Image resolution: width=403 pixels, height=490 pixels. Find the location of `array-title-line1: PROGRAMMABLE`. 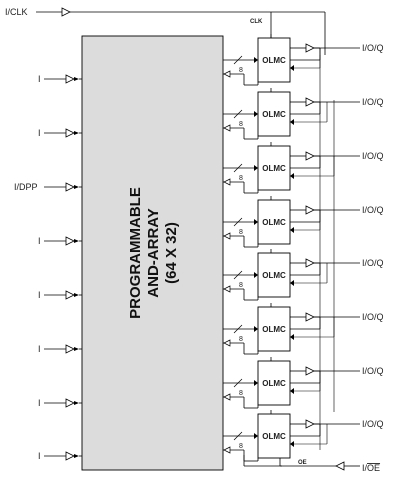

array-title-line1: PROGRAMMABLE is located at coordinates (135, 253).